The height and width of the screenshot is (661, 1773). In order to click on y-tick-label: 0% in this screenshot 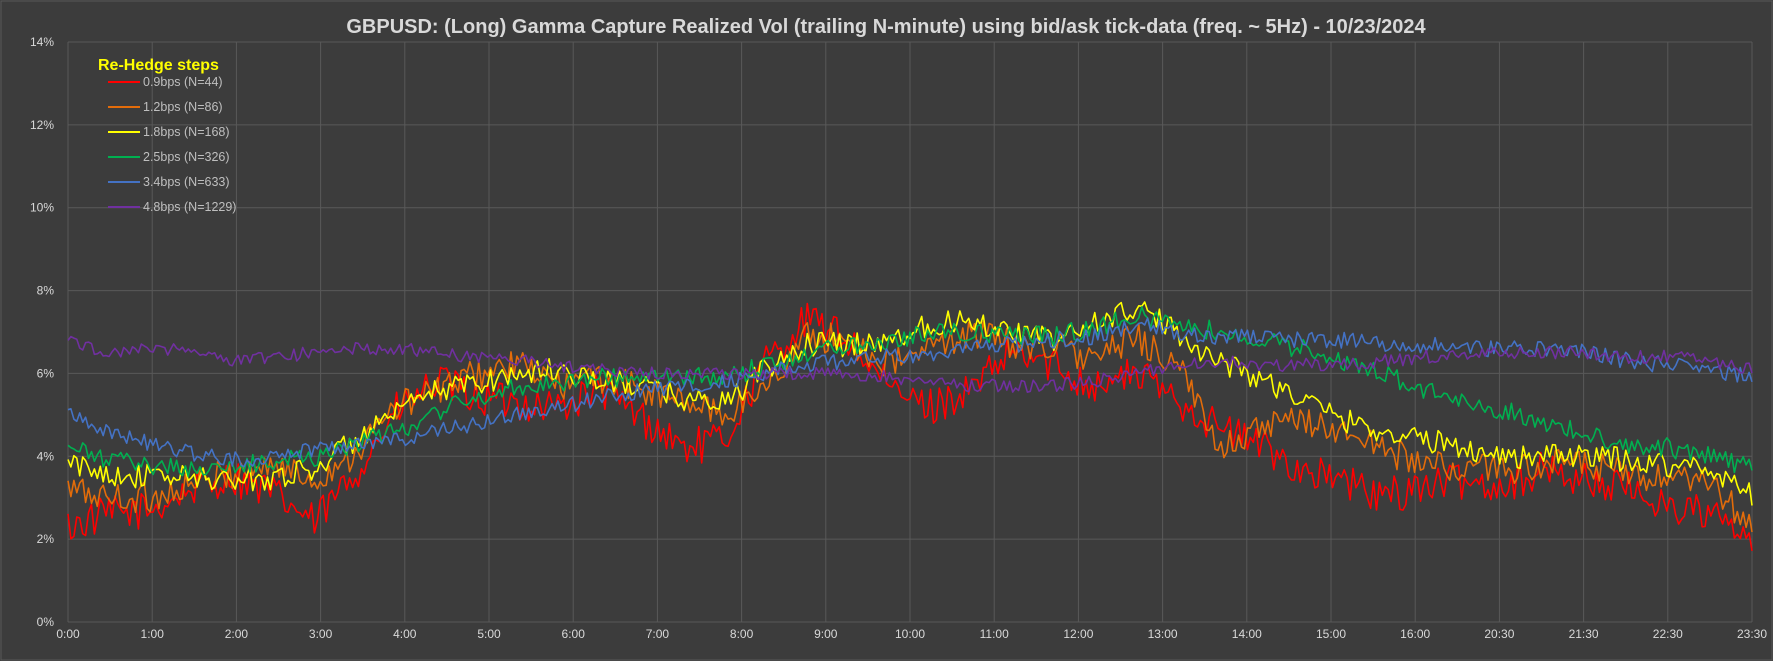, I will do `click(46, 622)`.